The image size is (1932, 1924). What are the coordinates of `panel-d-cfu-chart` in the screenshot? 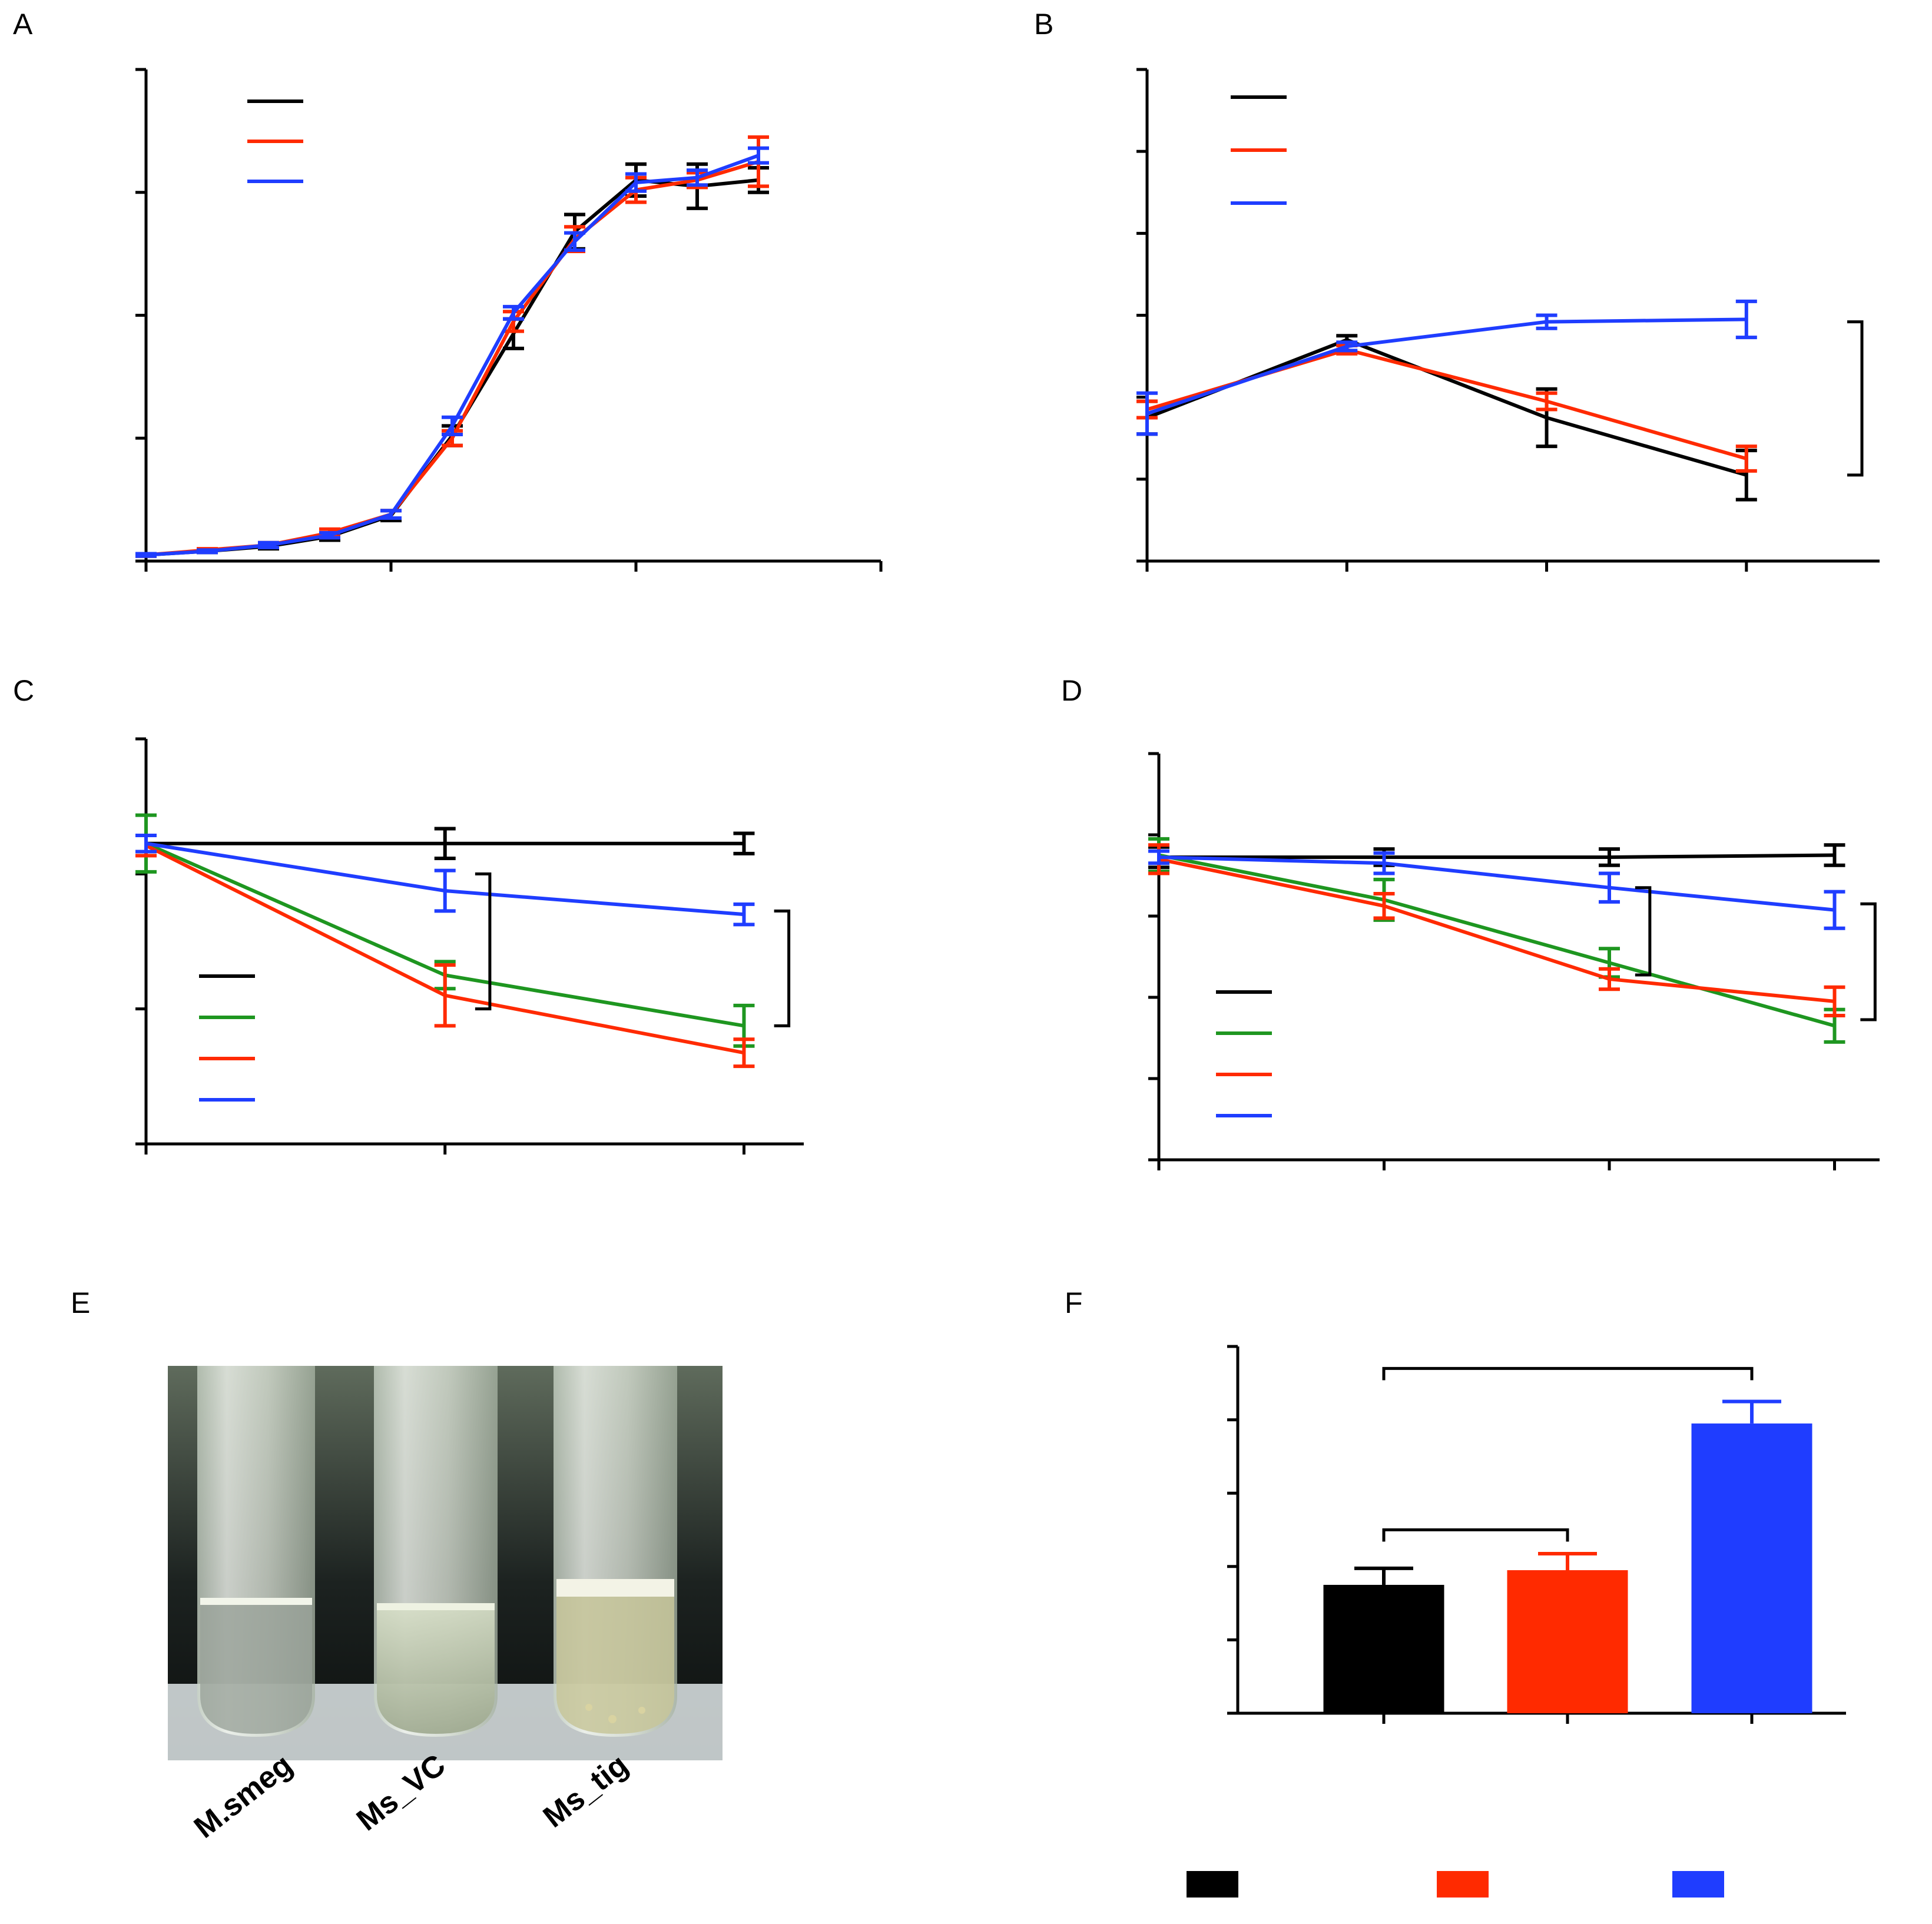 It's located at (1514, 961).